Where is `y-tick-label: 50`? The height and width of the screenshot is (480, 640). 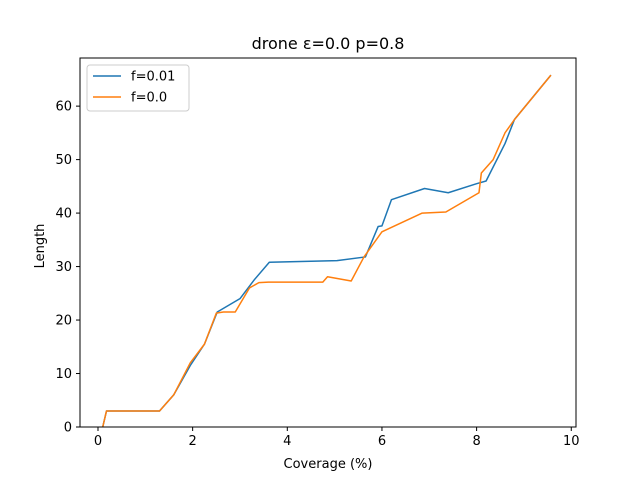
y-tick-label: 50 is located at coordinates (63, 160).